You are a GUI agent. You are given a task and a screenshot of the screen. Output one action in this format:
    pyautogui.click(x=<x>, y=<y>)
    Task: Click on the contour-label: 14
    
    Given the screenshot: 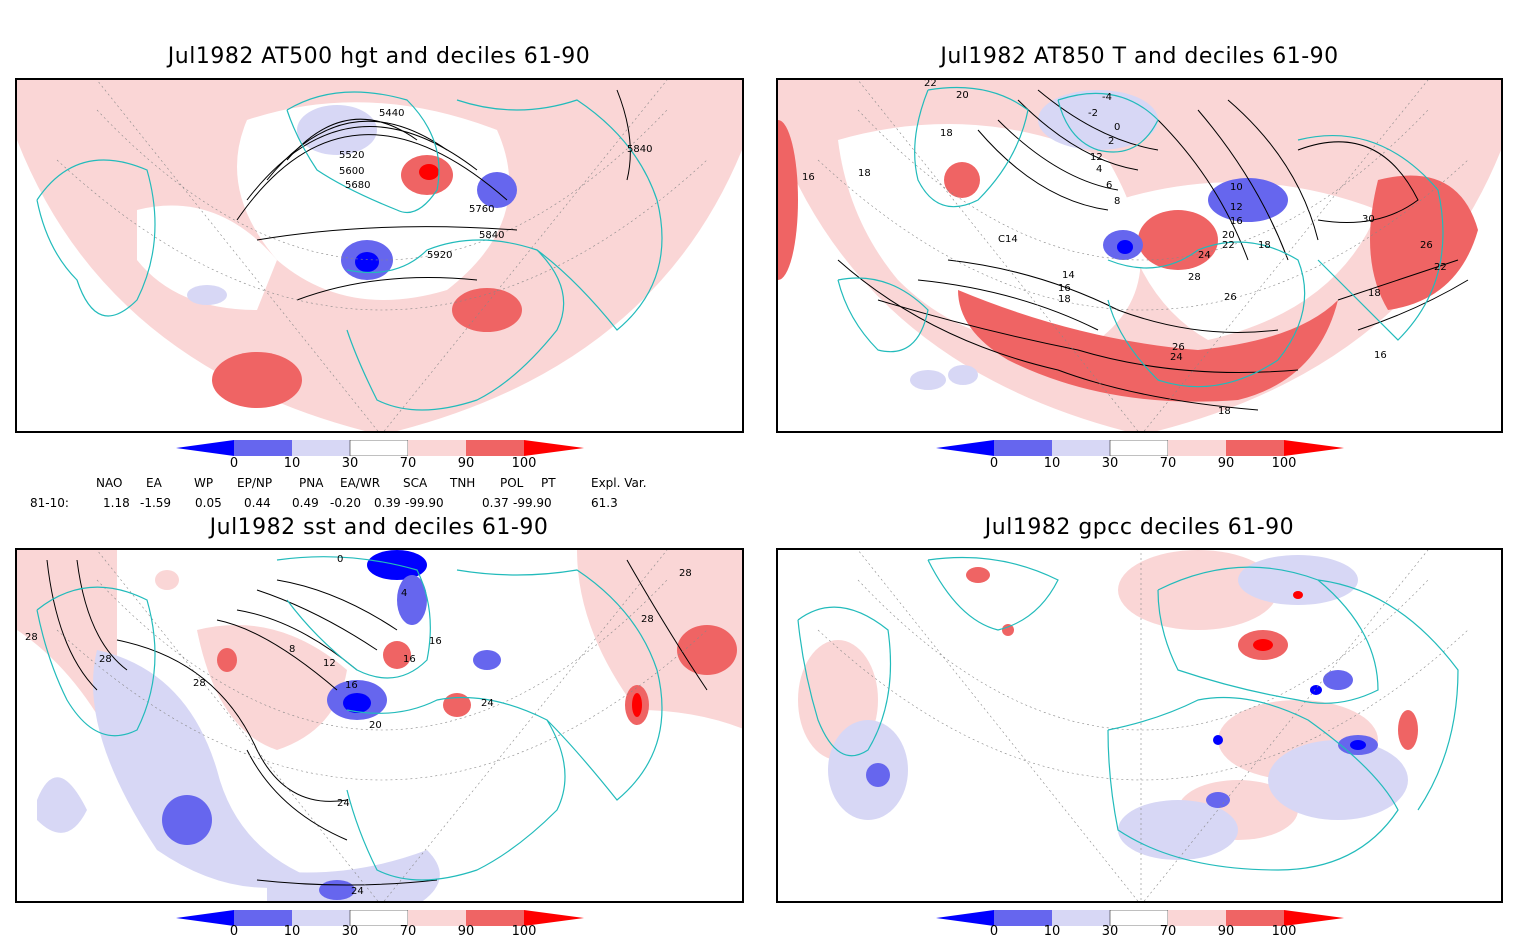 What is the action you would take?
    pyautogui.click(x=1068, y=275)
    